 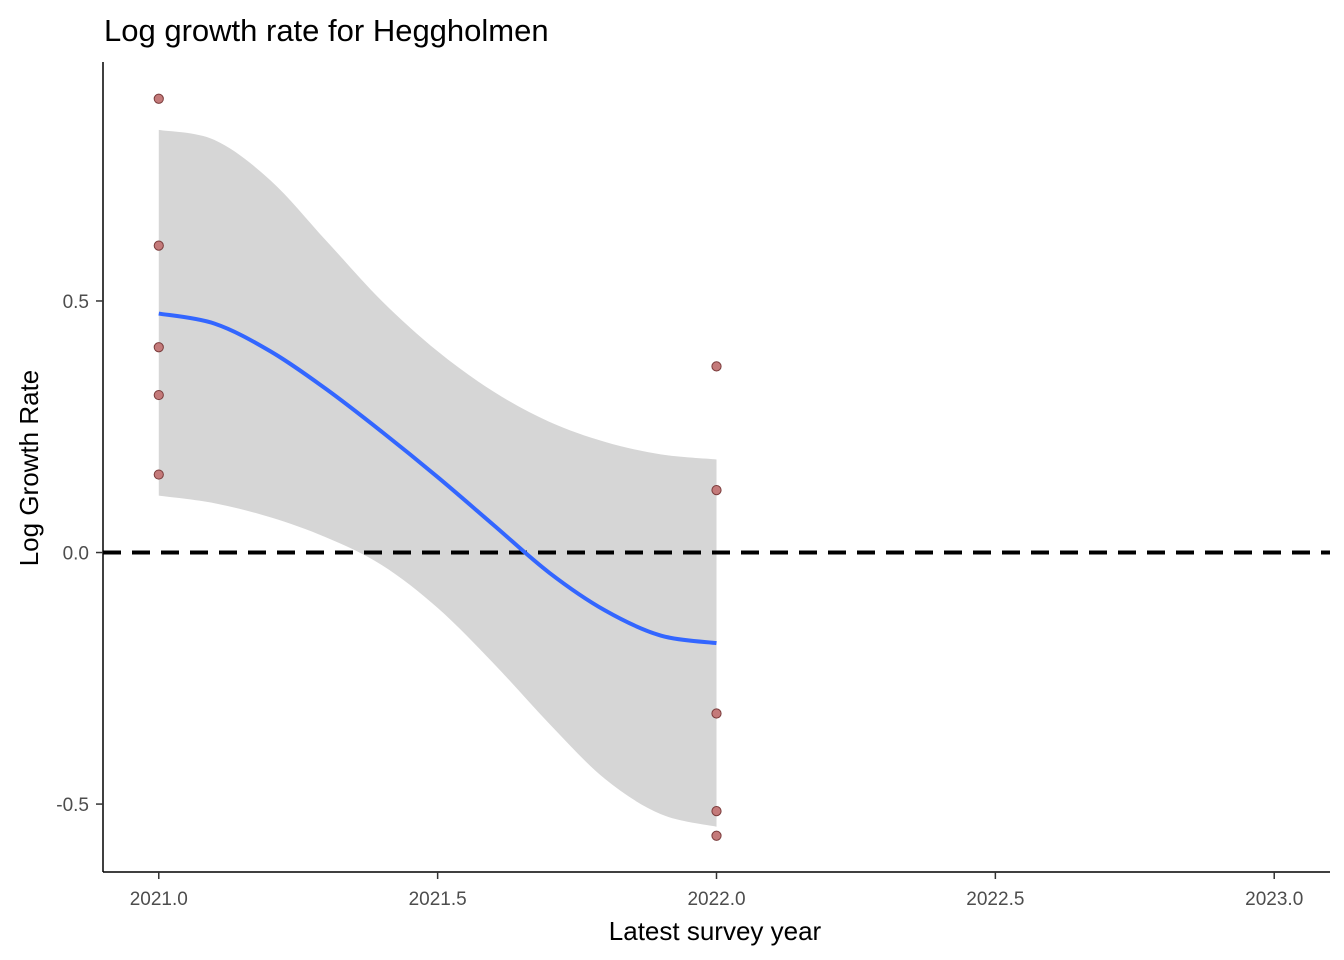 What do you see at coordinates (716, 899) in the screenshot?
I see `x-tick-label: 2022.0` at bounding box center [716, 899].